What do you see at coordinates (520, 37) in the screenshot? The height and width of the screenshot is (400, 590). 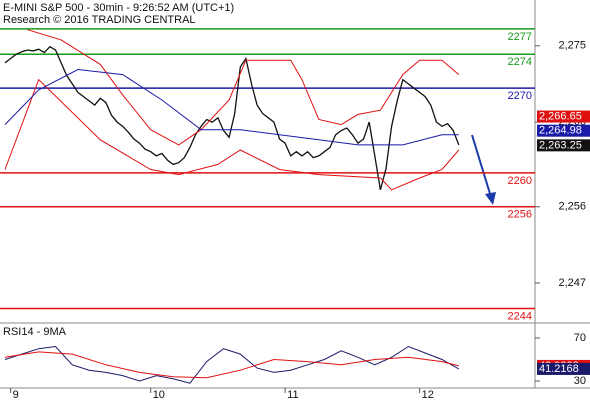 I see `level-label: 2277` at bounding box center [520, 37].